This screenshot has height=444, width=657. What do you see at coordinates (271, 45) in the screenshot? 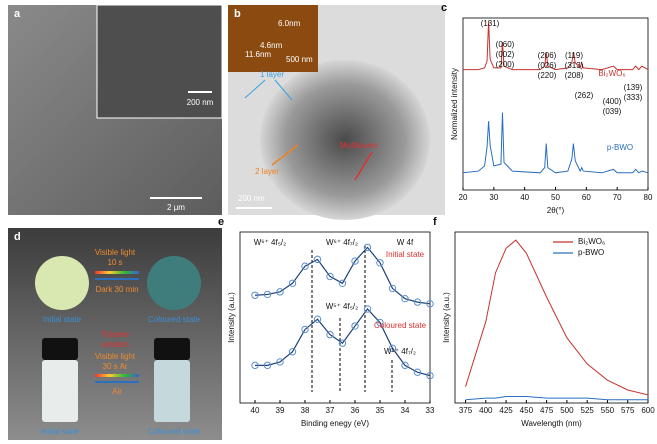
I see `afm-height: 4.6nm` at bounding box center [271, 45].